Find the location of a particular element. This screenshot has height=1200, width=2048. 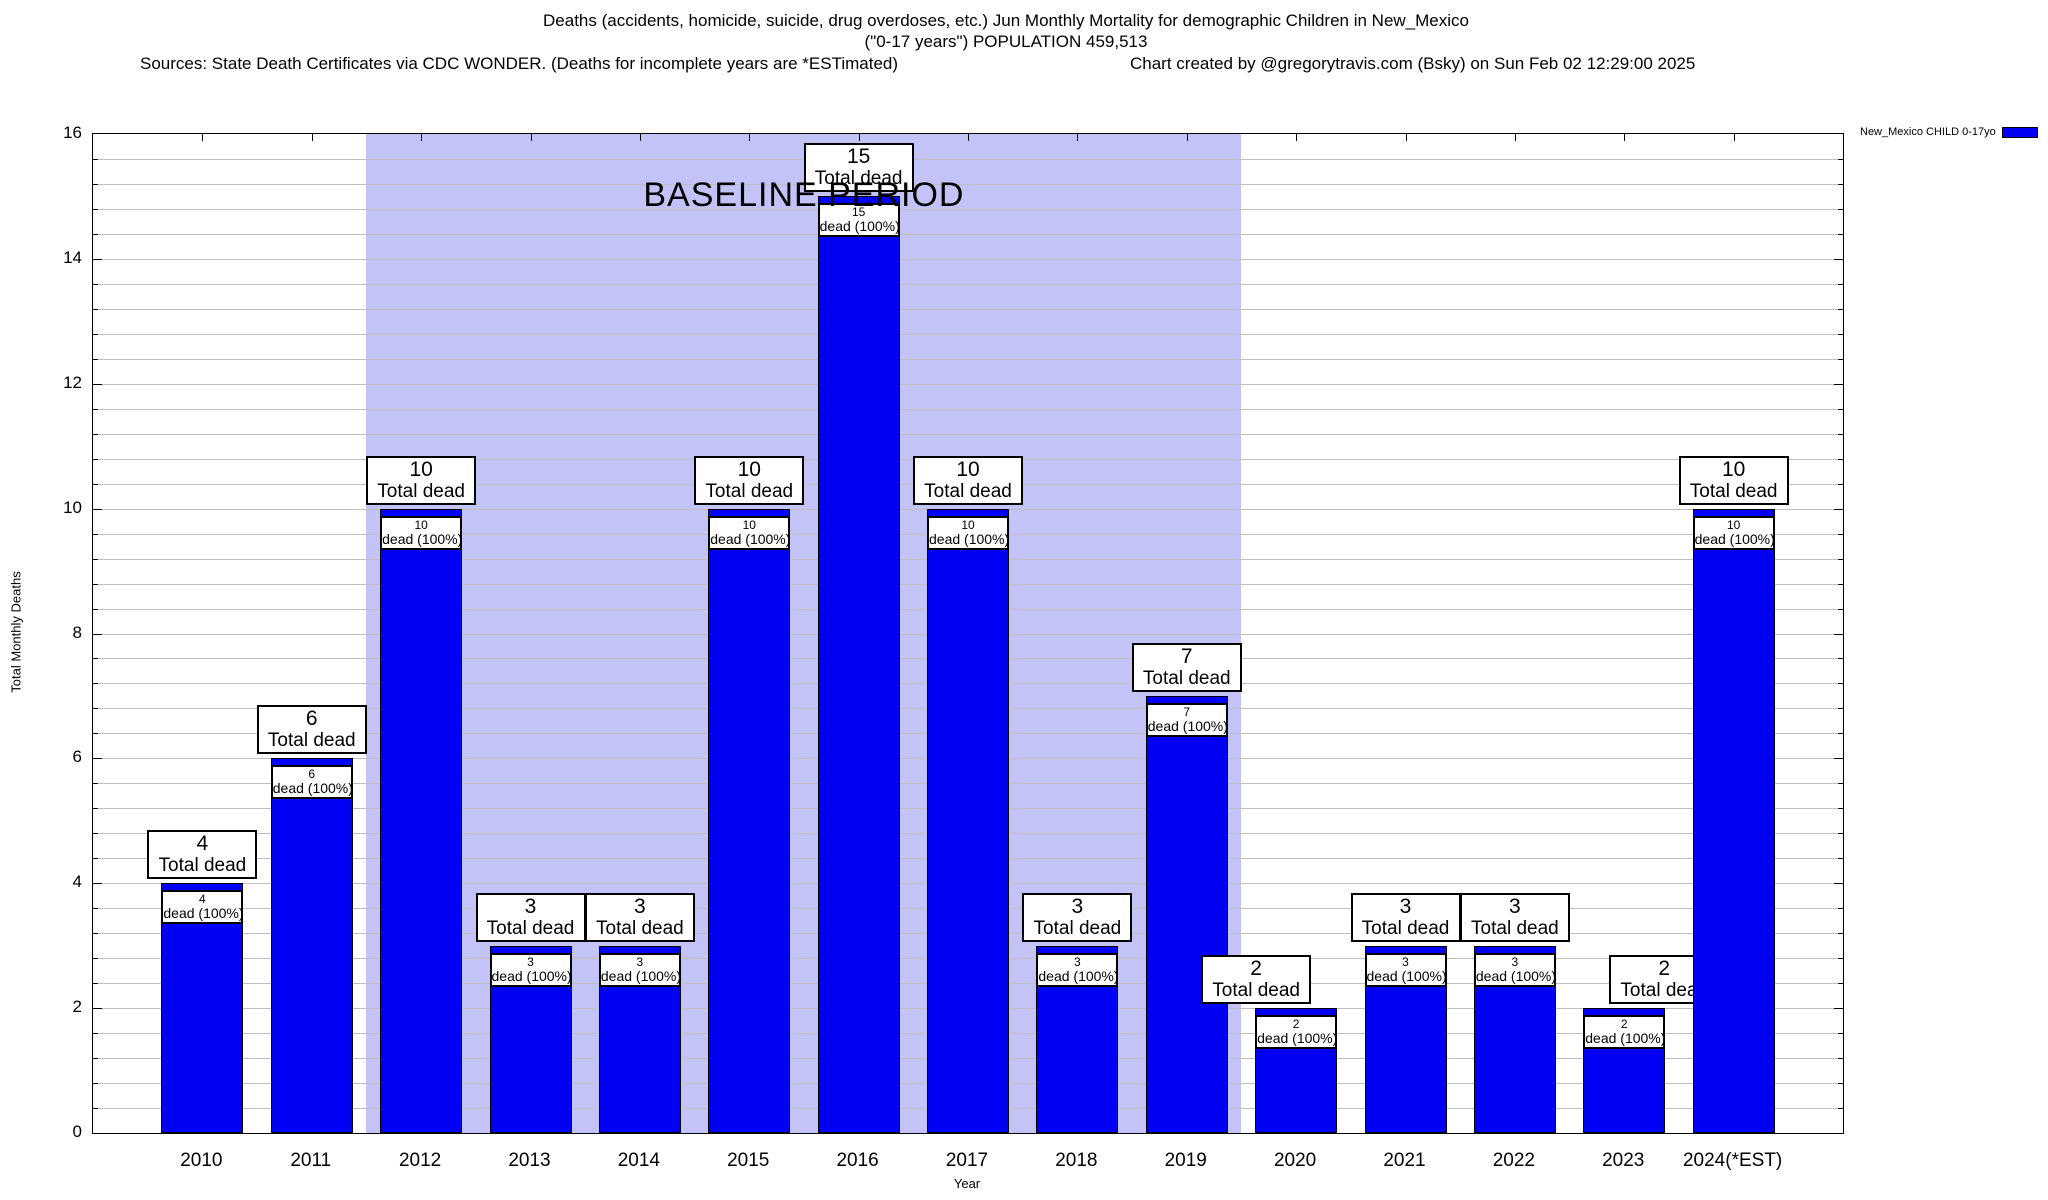

on-bar-label-2010: 4 dead (100%) is located at coordinates (202, 907).